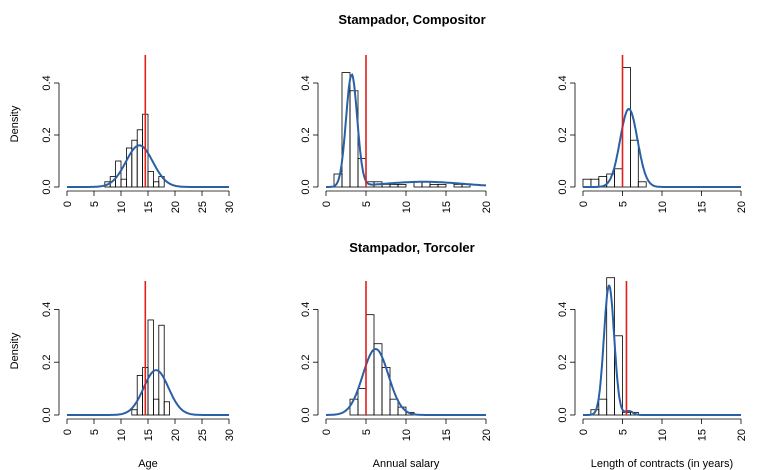 This screenshot has width=759, height=470. What do you see at coordinates (148, 464) in the screenshot?
I see `x-axis-title: Age` at bounding box center [148, 464].